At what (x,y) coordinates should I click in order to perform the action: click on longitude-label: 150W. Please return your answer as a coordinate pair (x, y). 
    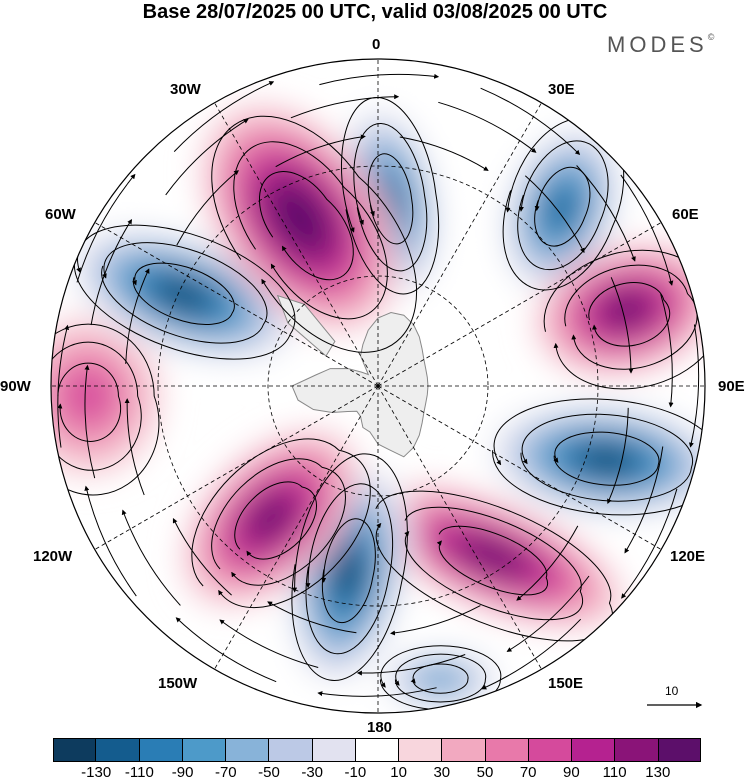
    Looking at the image, I should click on (178, 683).